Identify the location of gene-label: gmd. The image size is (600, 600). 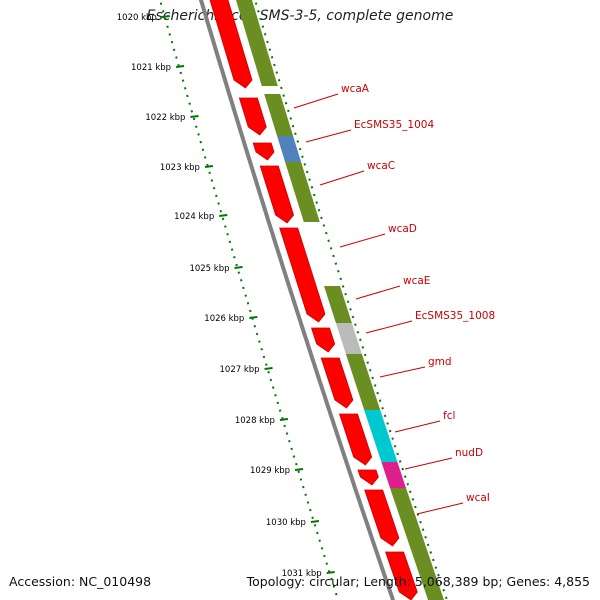
(440, 362).